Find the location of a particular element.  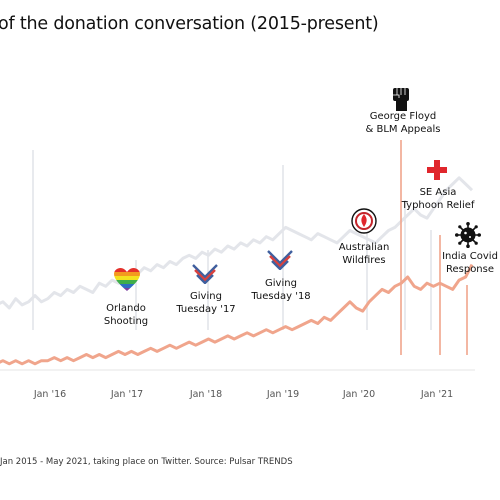

annotation-line: India Covid is located at coordinates (470, 256).